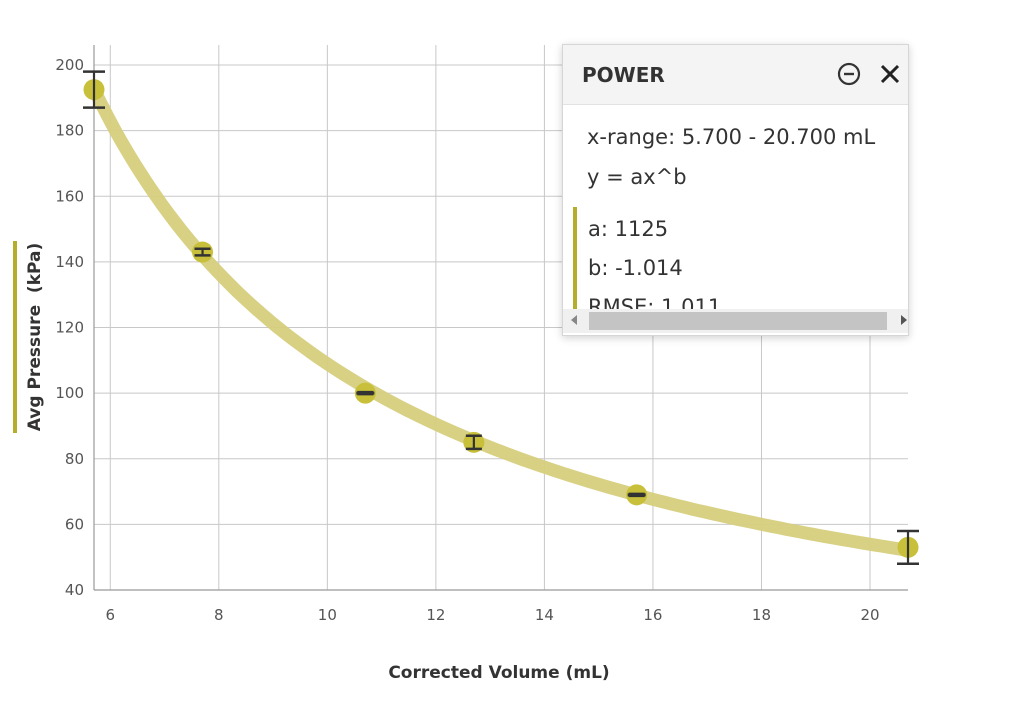  What do you see at coordinates (637, 177) in the screenshot?
I see `fit-equation: y = ax^b` at bounding box center [637, 177].